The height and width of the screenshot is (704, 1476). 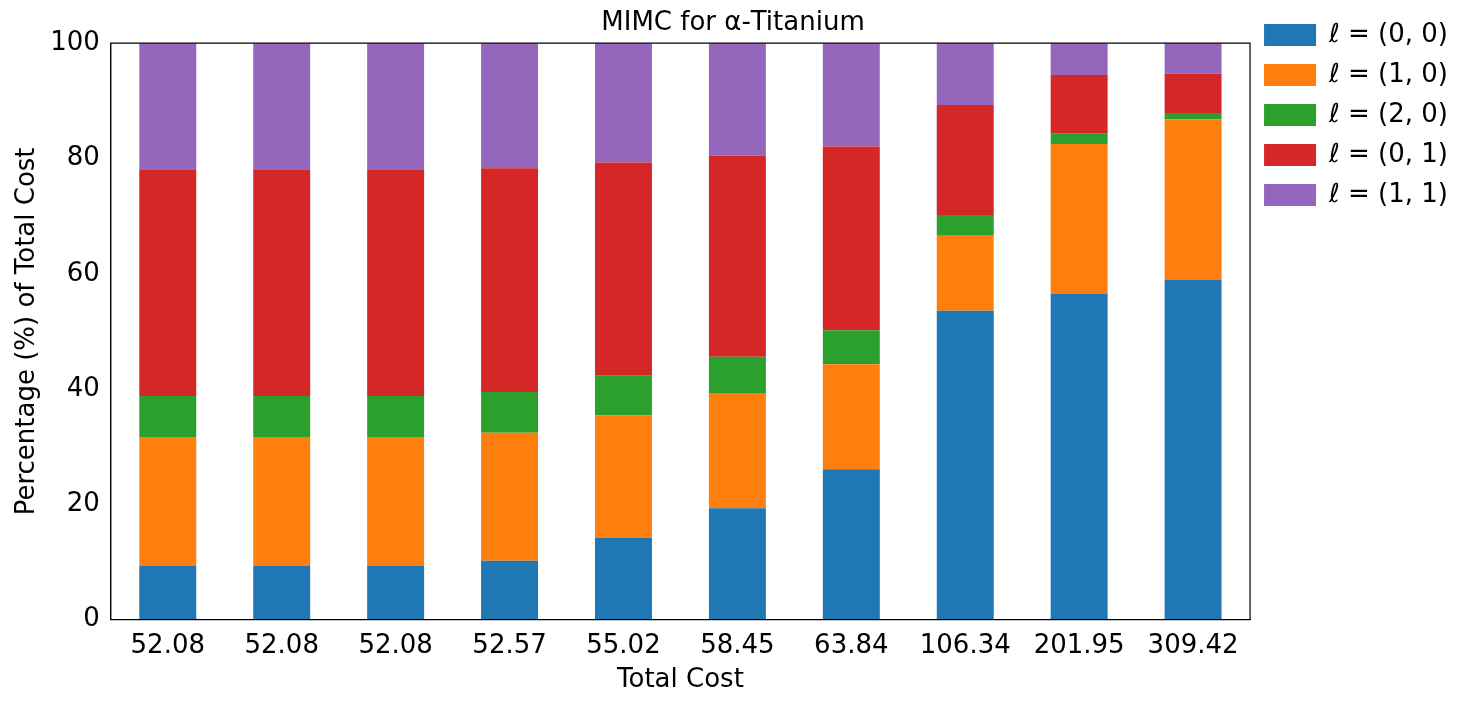 I want to click on x-tick-label: 309.42, so click(x=1193, y=643).